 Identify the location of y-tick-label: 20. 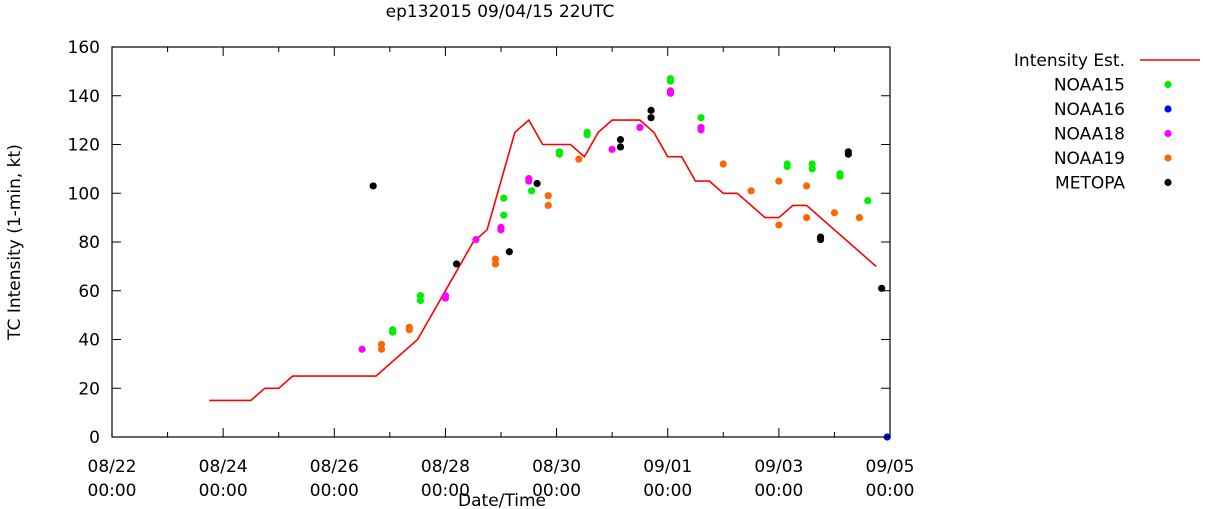
(89, 389).